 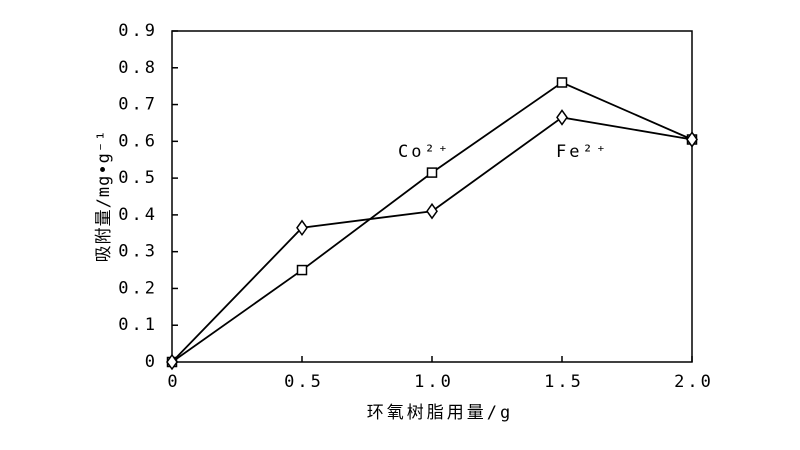 What do you see at coordinates (582, 152) in the screenshot?
I see `series-label: Fe²⁺` at bounding box center [582, 152].